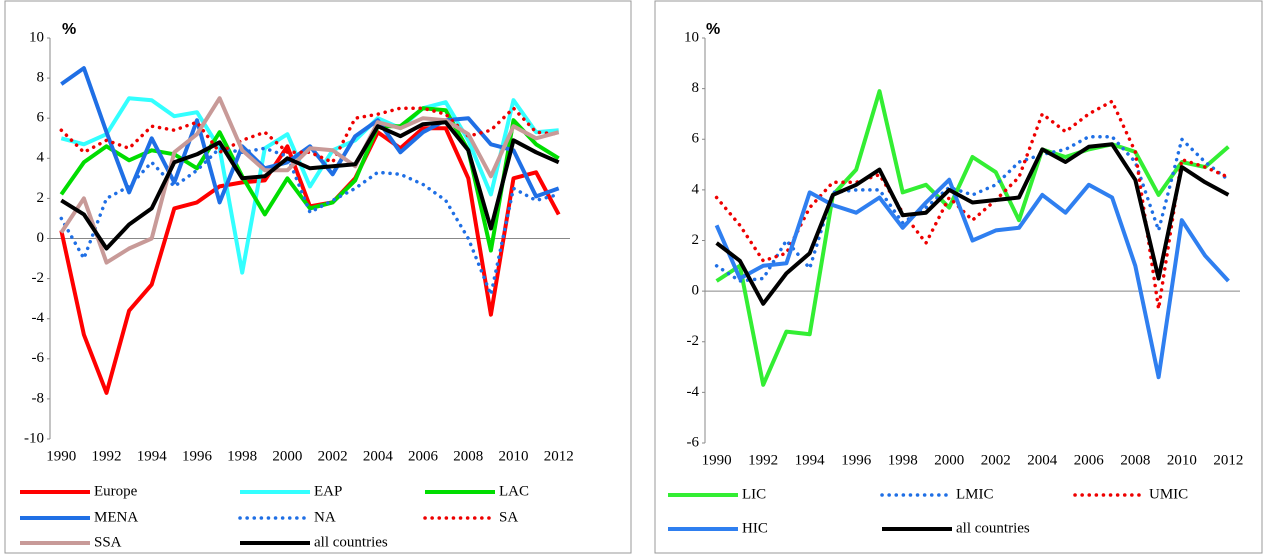 Image resolution: width=1264 pixels, height=554 pixels. I want to click on y-tick-label: -8, so click(38, 398).